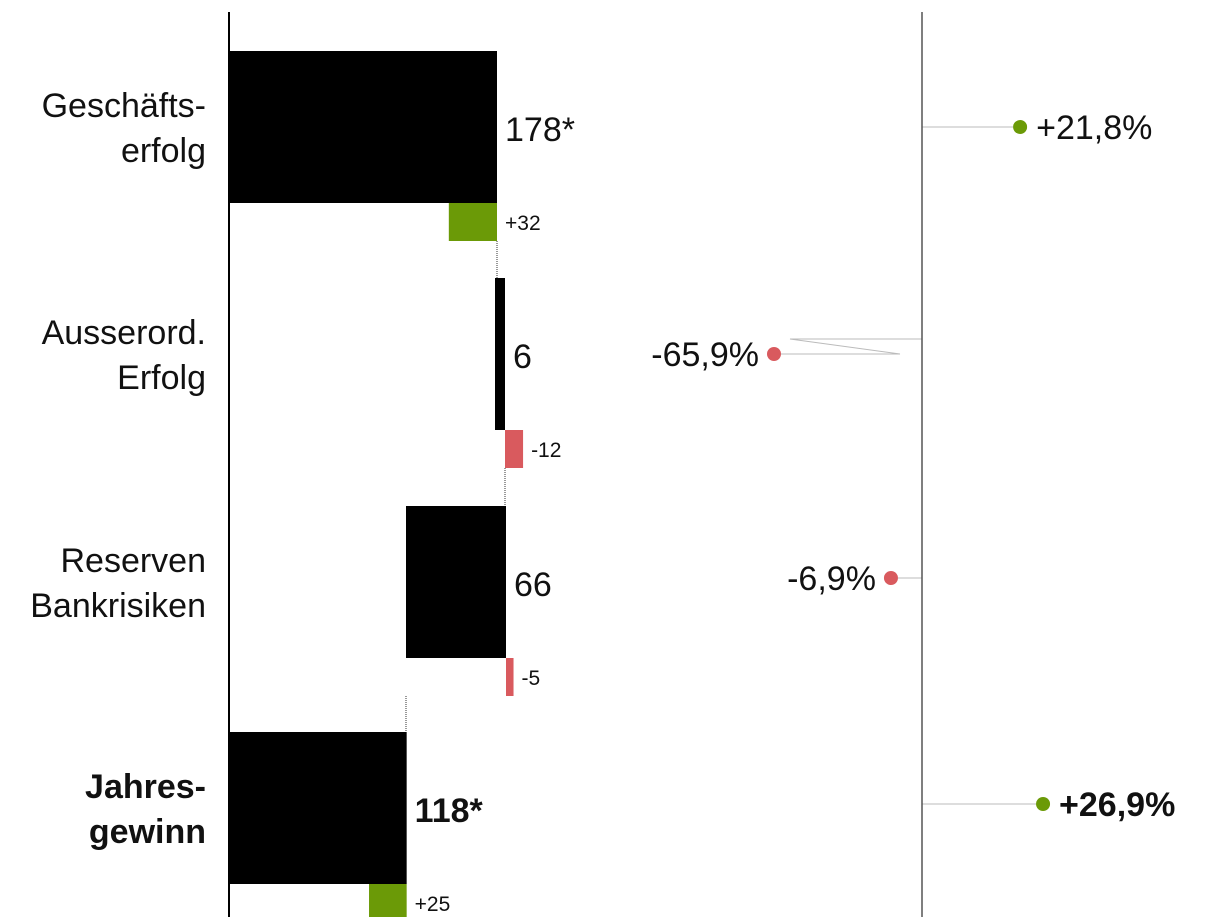 The width and height of the screenshot is (1218, 917). I want to click on pct-label: -6,9%, so click(831, 579).